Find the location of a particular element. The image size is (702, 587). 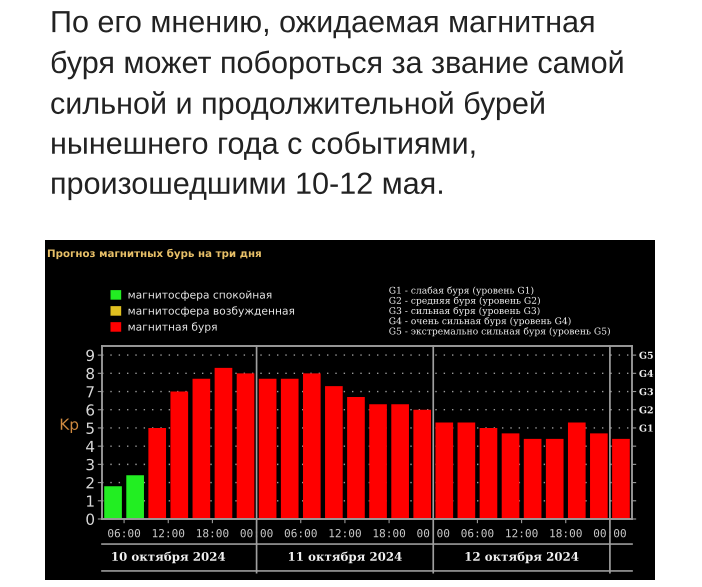

text: G4 - очень сильная буря (уровень G4) is located at coordinates (480, 321).